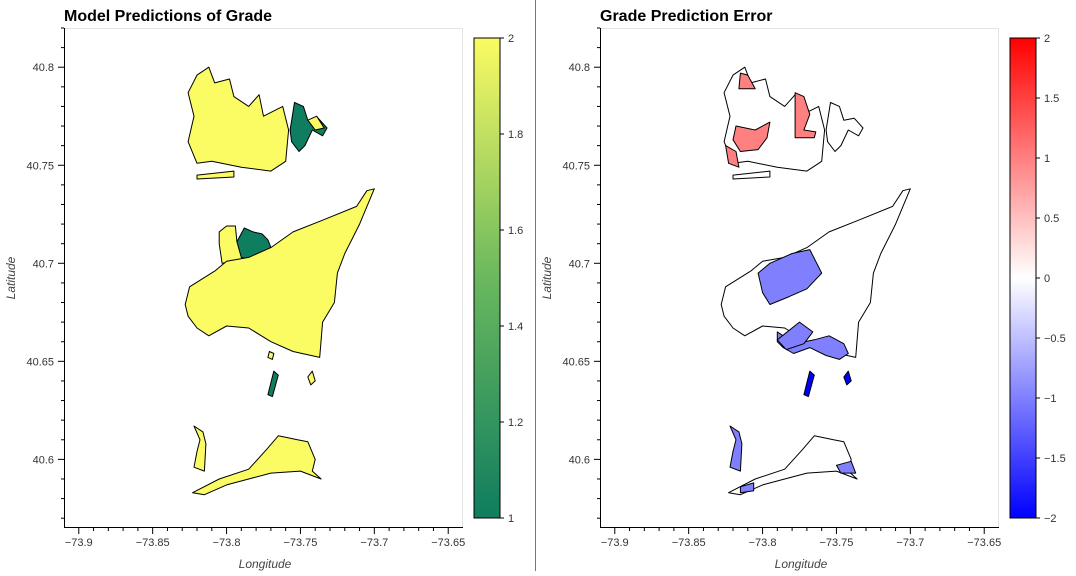 The height and width of the screenshot is (576, 1076). Describe the element at coordinates (168, 16) in the screenshot. I see `left-chart-title: Model Predictions of Grade` at that location.